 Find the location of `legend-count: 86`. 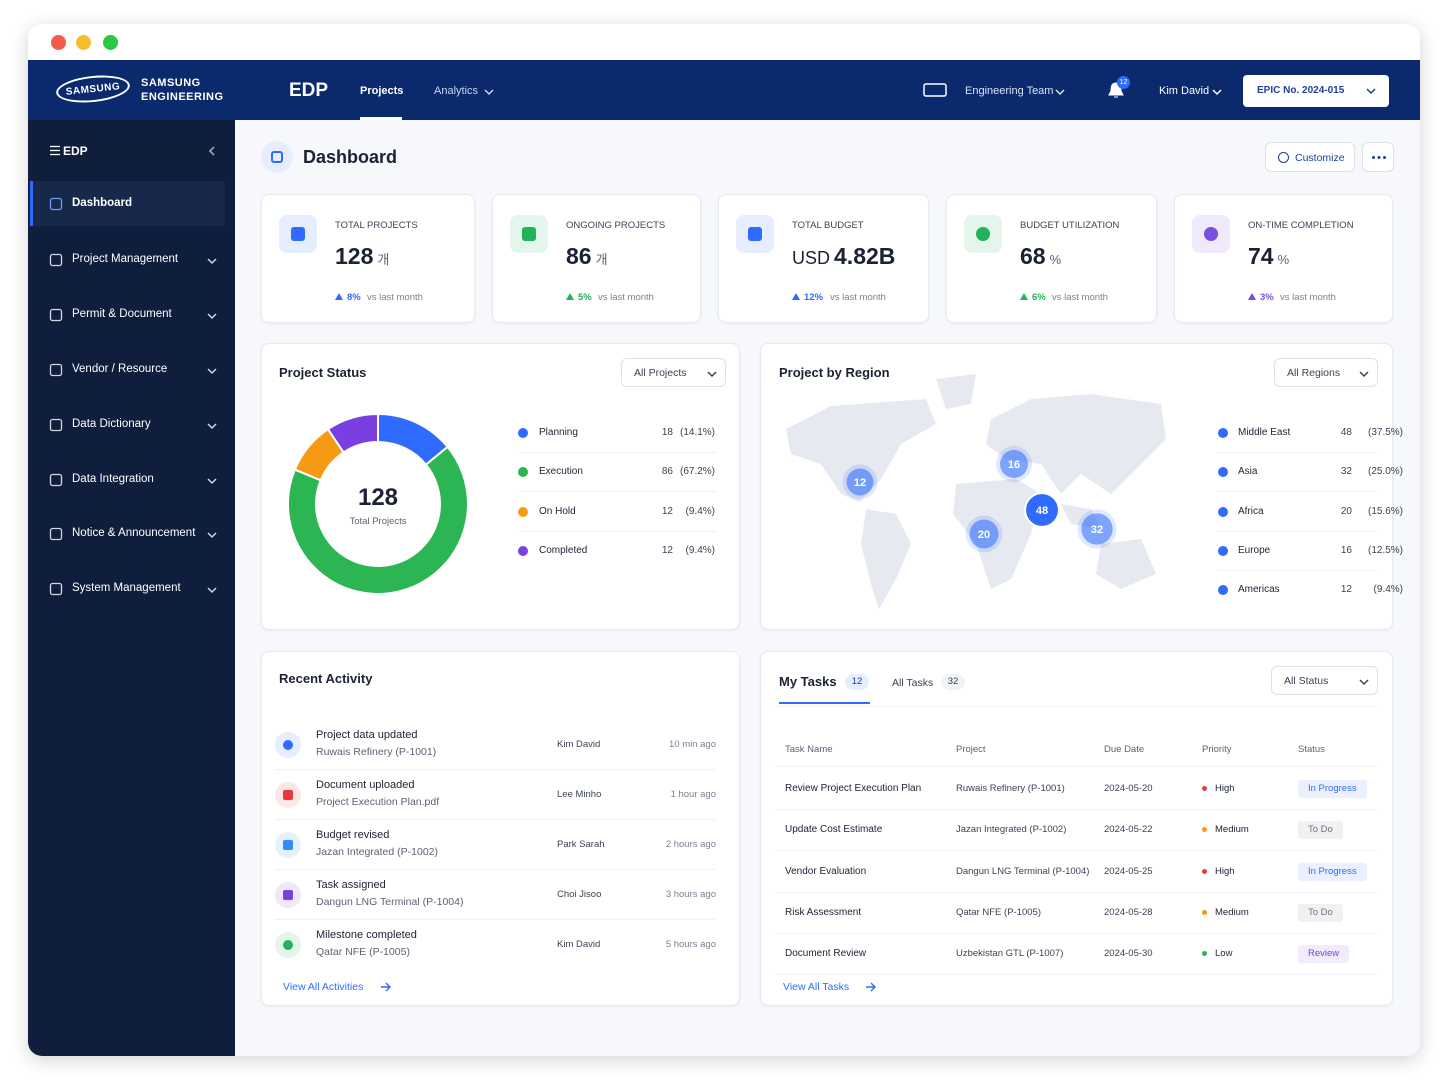

legend-count: 86 is located at coordinates (667, 471).